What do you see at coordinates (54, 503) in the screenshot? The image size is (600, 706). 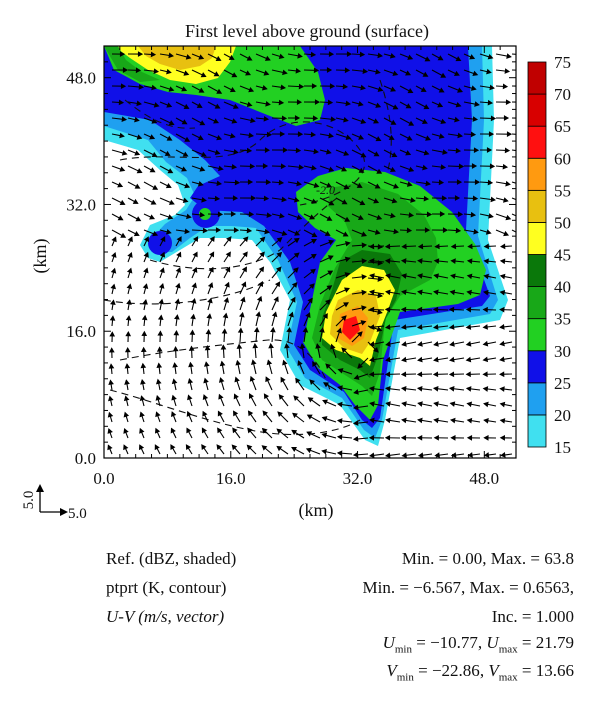 I see `vector-key: 5.0 5.0` at bounding box center [54, 503].